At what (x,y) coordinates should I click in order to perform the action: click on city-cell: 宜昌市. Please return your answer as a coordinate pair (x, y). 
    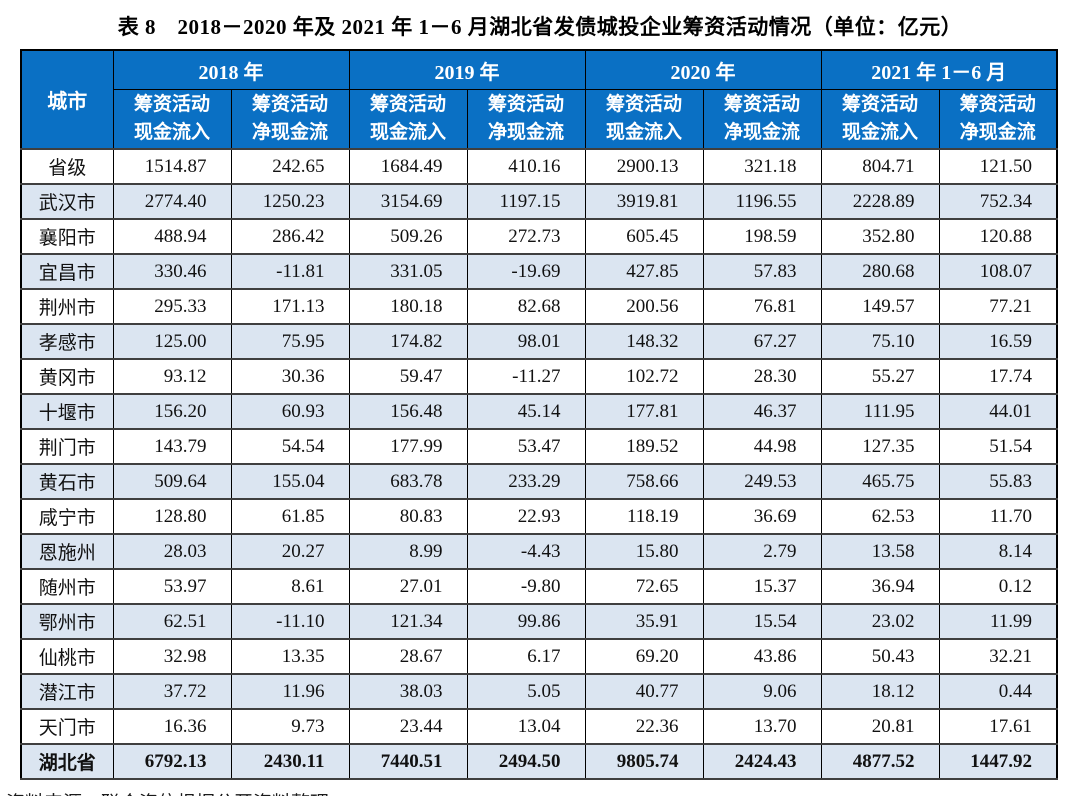
    Looking at the image, I should click on (67, 271).